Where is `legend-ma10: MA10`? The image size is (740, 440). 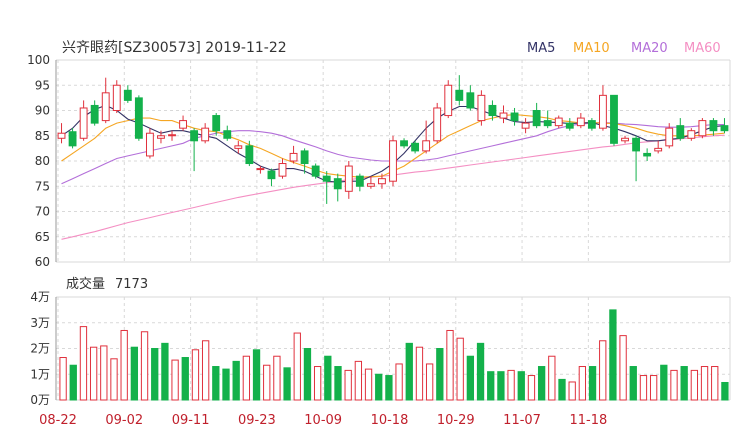 legend-ma10: MA10 is located at coordinates (591, 48).